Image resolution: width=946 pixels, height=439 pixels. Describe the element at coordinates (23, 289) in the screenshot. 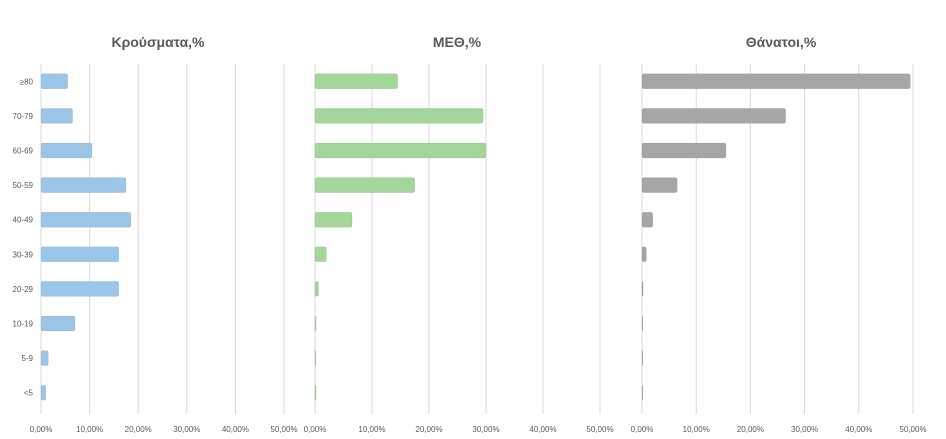

I see `category-label: 20-29` at that location.